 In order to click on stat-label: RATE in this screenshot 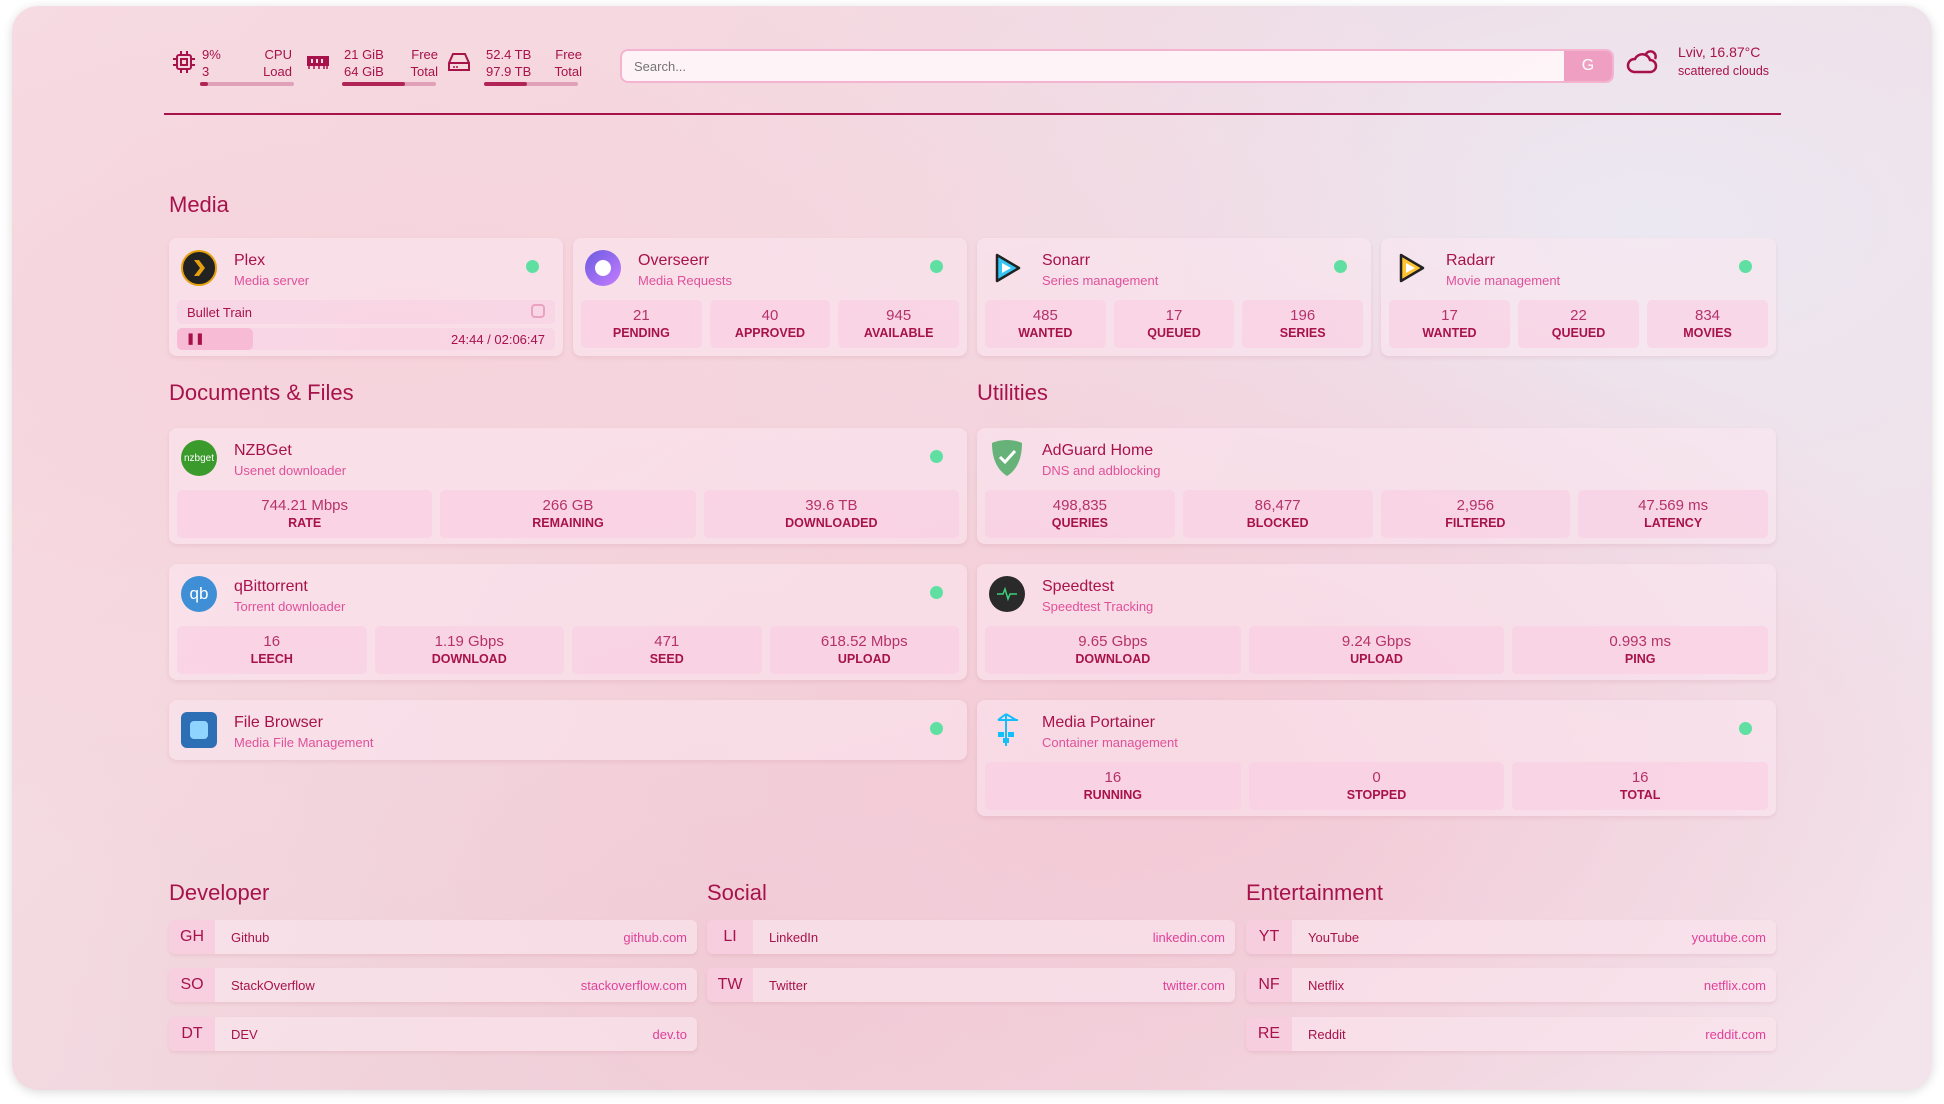, I will do `click(305, 523)`.